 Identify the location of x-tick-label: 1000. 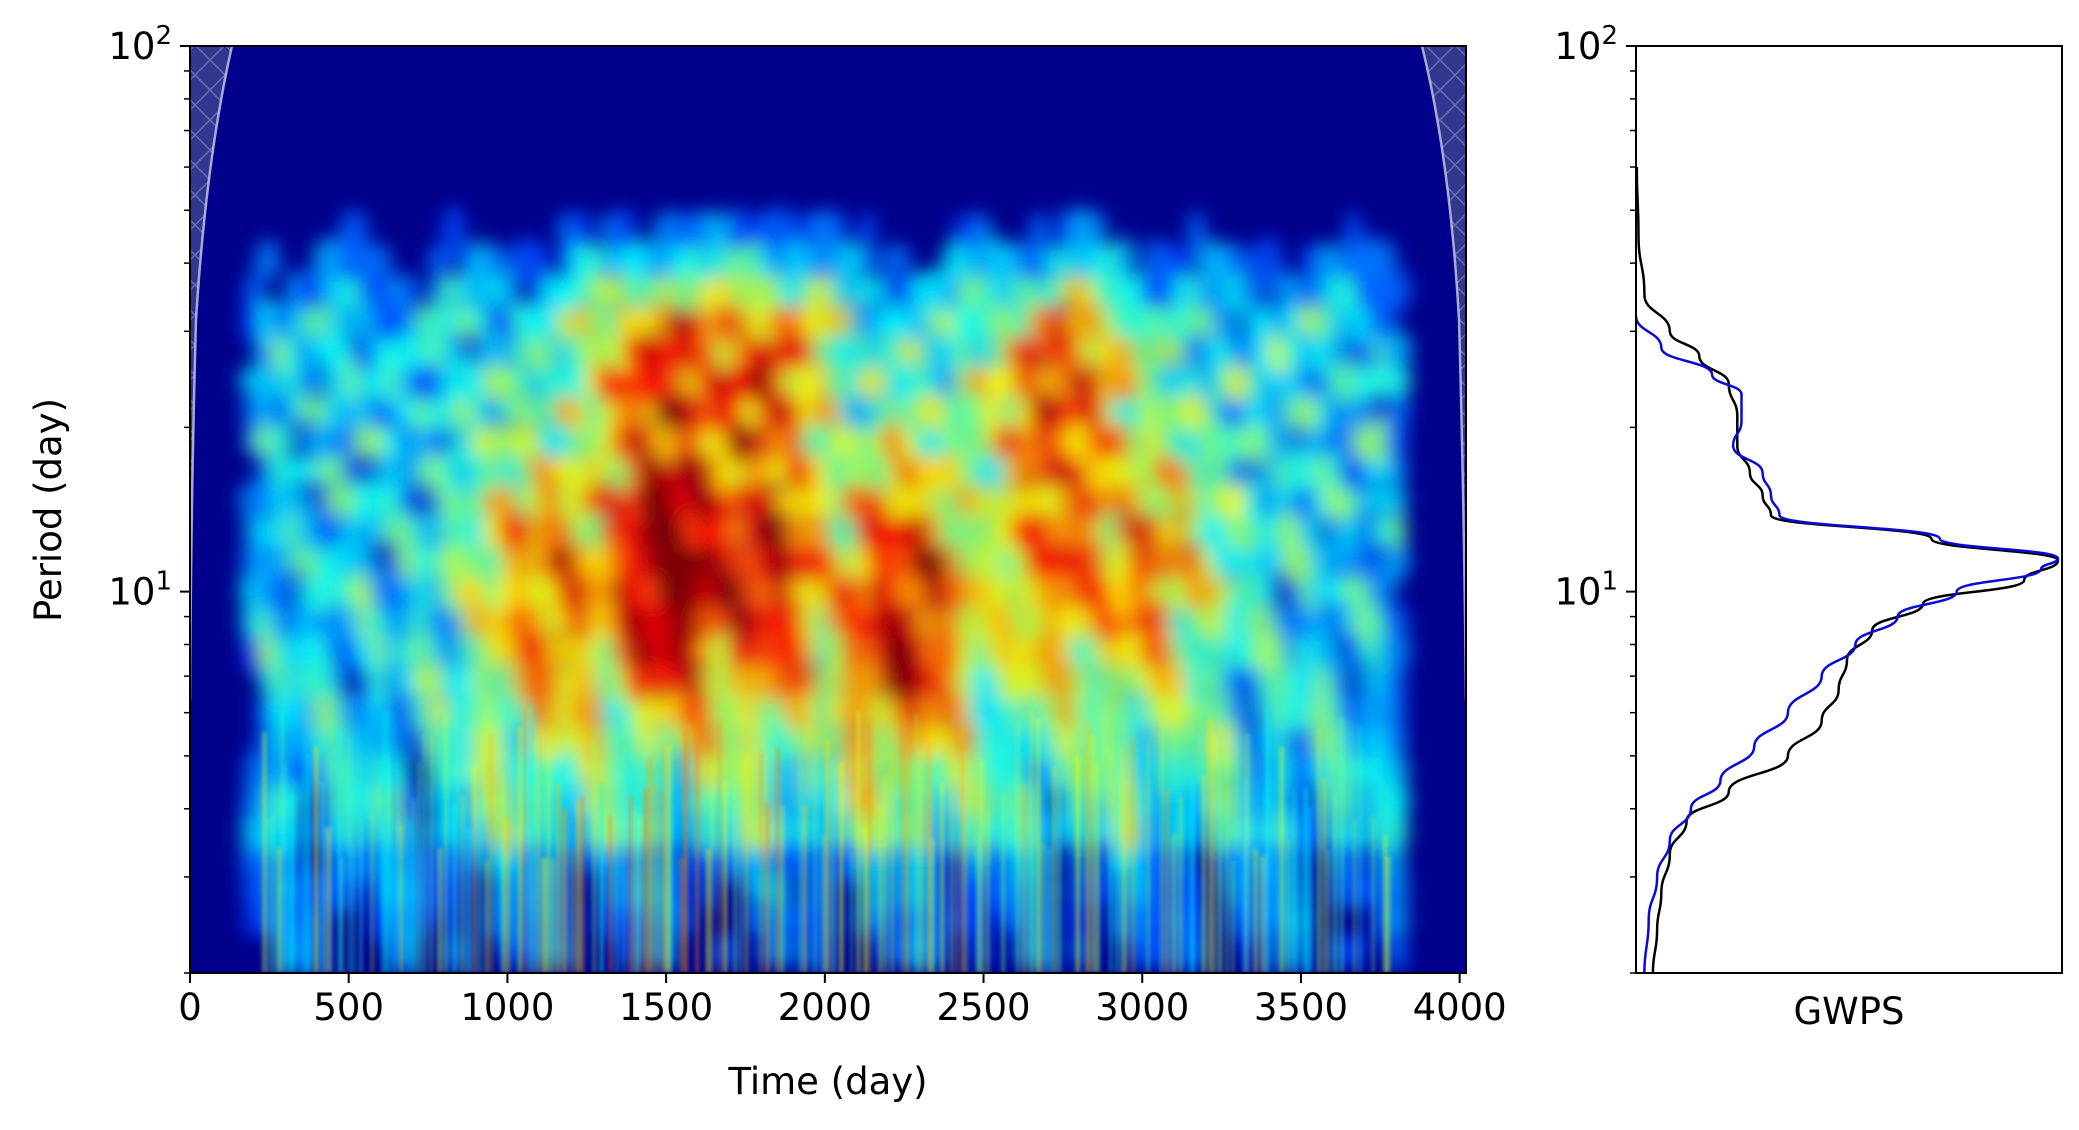
(507, 1007).